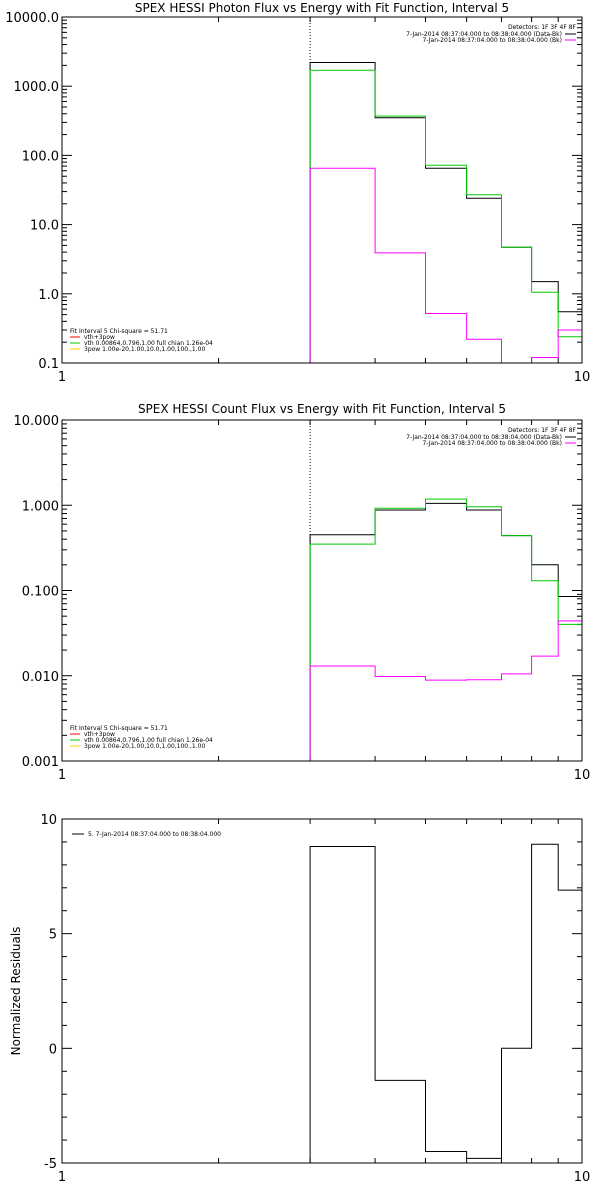  Describe the element at coordinates (119, 728) in the screenshot. I see `panel2-legend-header: Fit Interval 5 Chi-square = 51.71` at that location.